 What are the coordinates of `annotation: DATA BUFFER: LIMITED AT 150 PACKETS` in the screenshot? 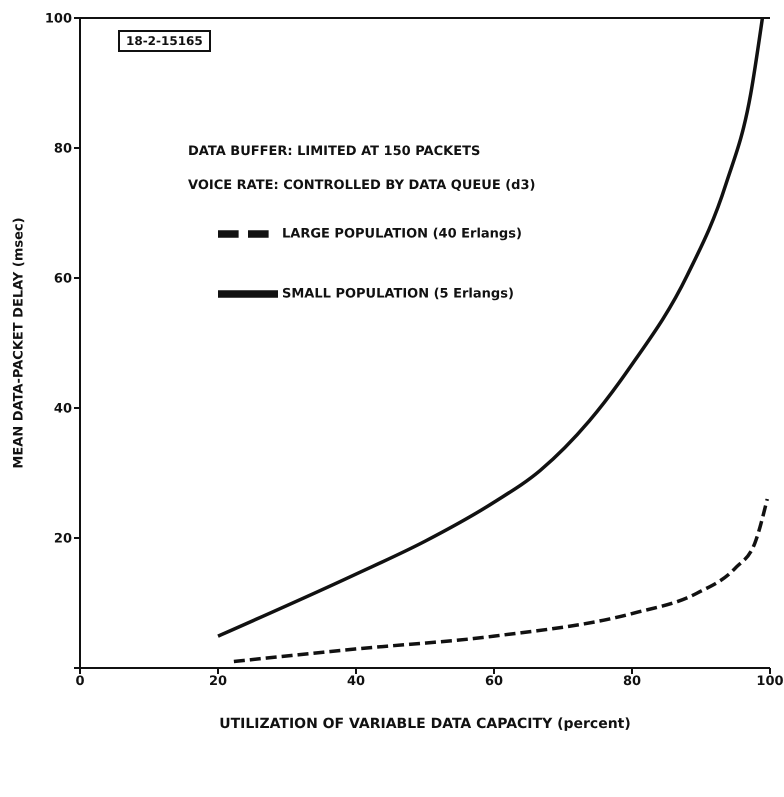 It's located at (334, 151).